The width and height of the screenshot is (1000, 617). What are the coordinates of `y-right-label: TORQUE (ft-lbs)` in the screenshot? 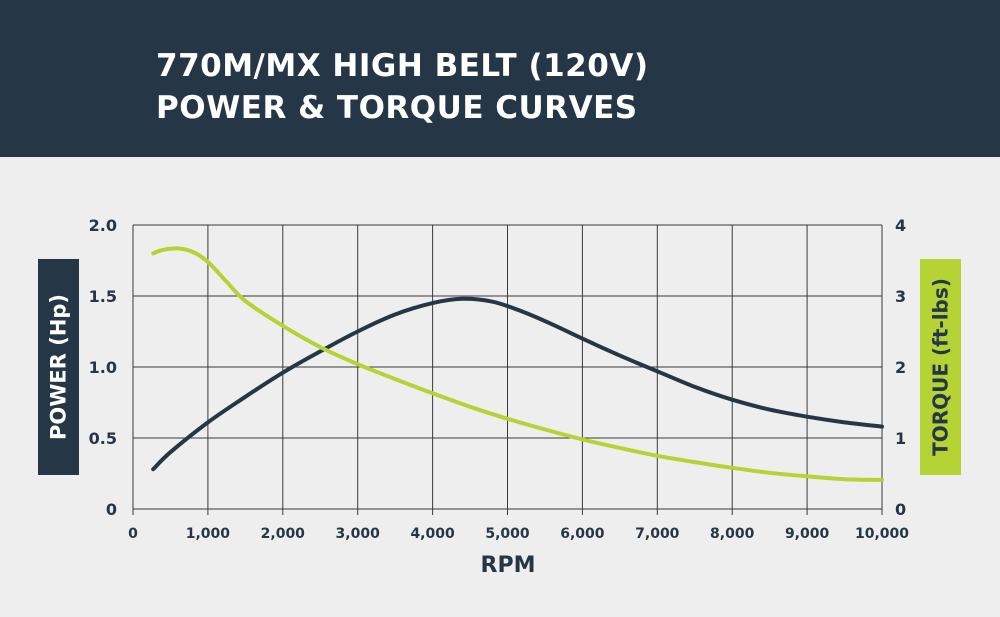 It's located at (941, 367).